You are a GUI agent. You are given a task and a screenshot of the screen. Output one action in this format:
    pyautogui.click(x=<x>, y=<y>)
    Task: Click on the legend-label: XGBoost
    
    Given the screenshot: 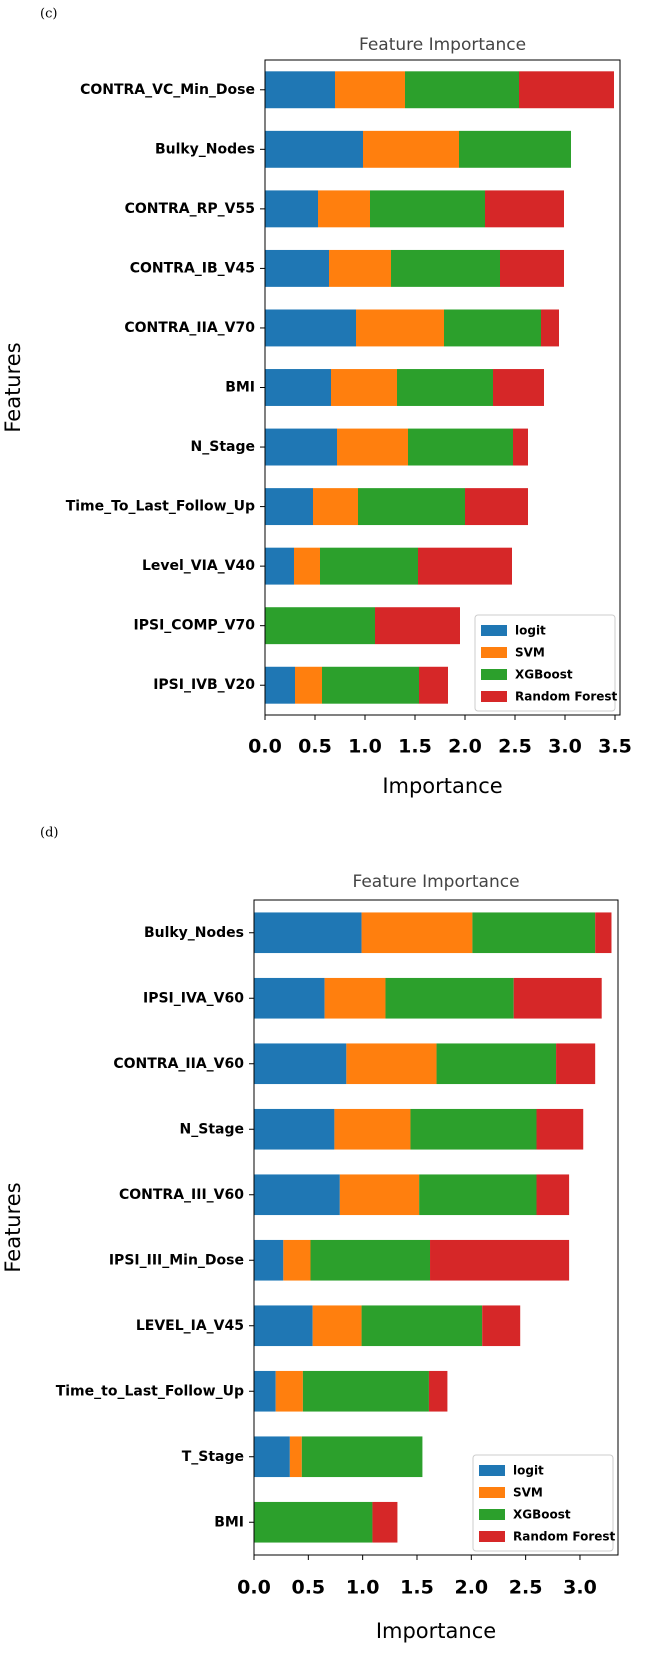 What is the action you would take?
    pyautogui.click(x=542, y=1515)
    